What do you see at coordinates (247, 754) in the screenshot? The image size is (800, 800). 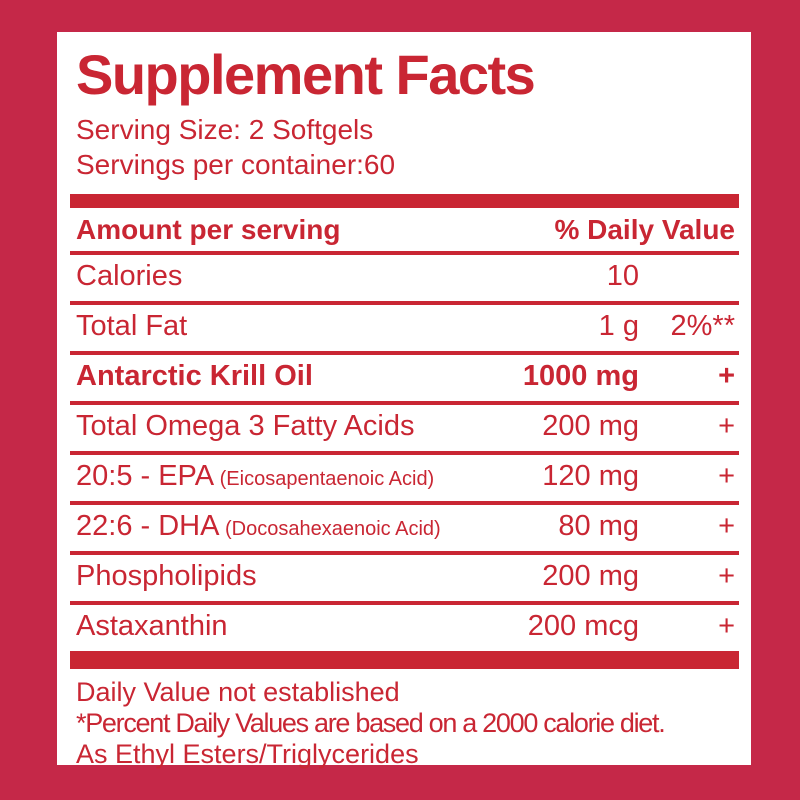 I see `footnote-ethyl-esters: As Ethyl Esters/Triglycerides` at bounding box center [247, 754].